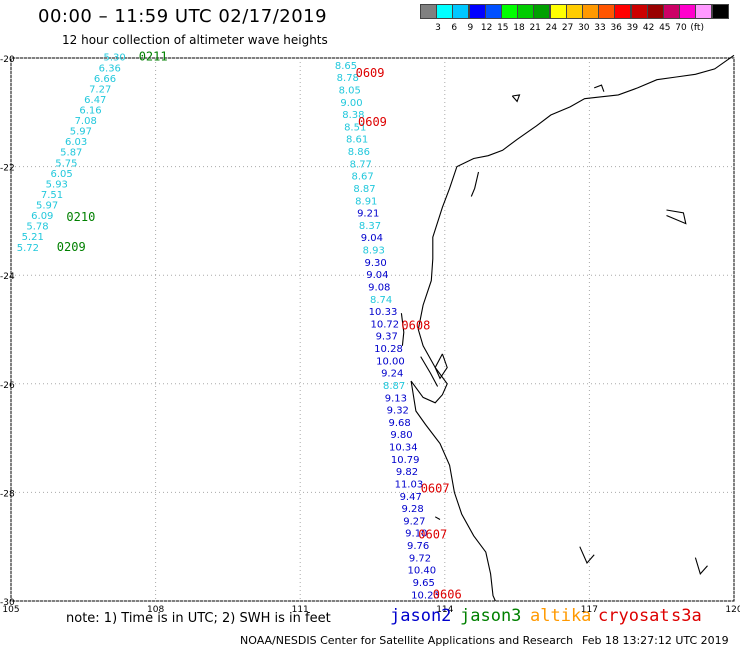 This screenshot has width=740, height=650. Describe the element at coordinates (384, 324) in the screenshot. I see `swh-value: 10.72` at that location.